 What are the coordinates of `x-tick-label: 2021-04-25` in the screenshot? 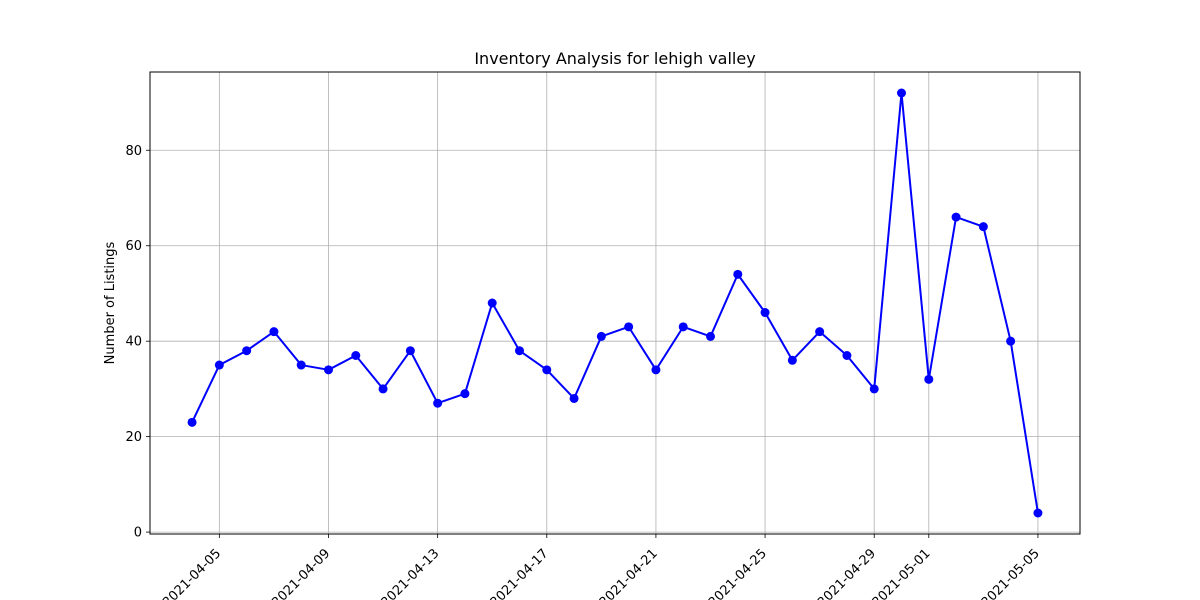 It's located at (738, 573).